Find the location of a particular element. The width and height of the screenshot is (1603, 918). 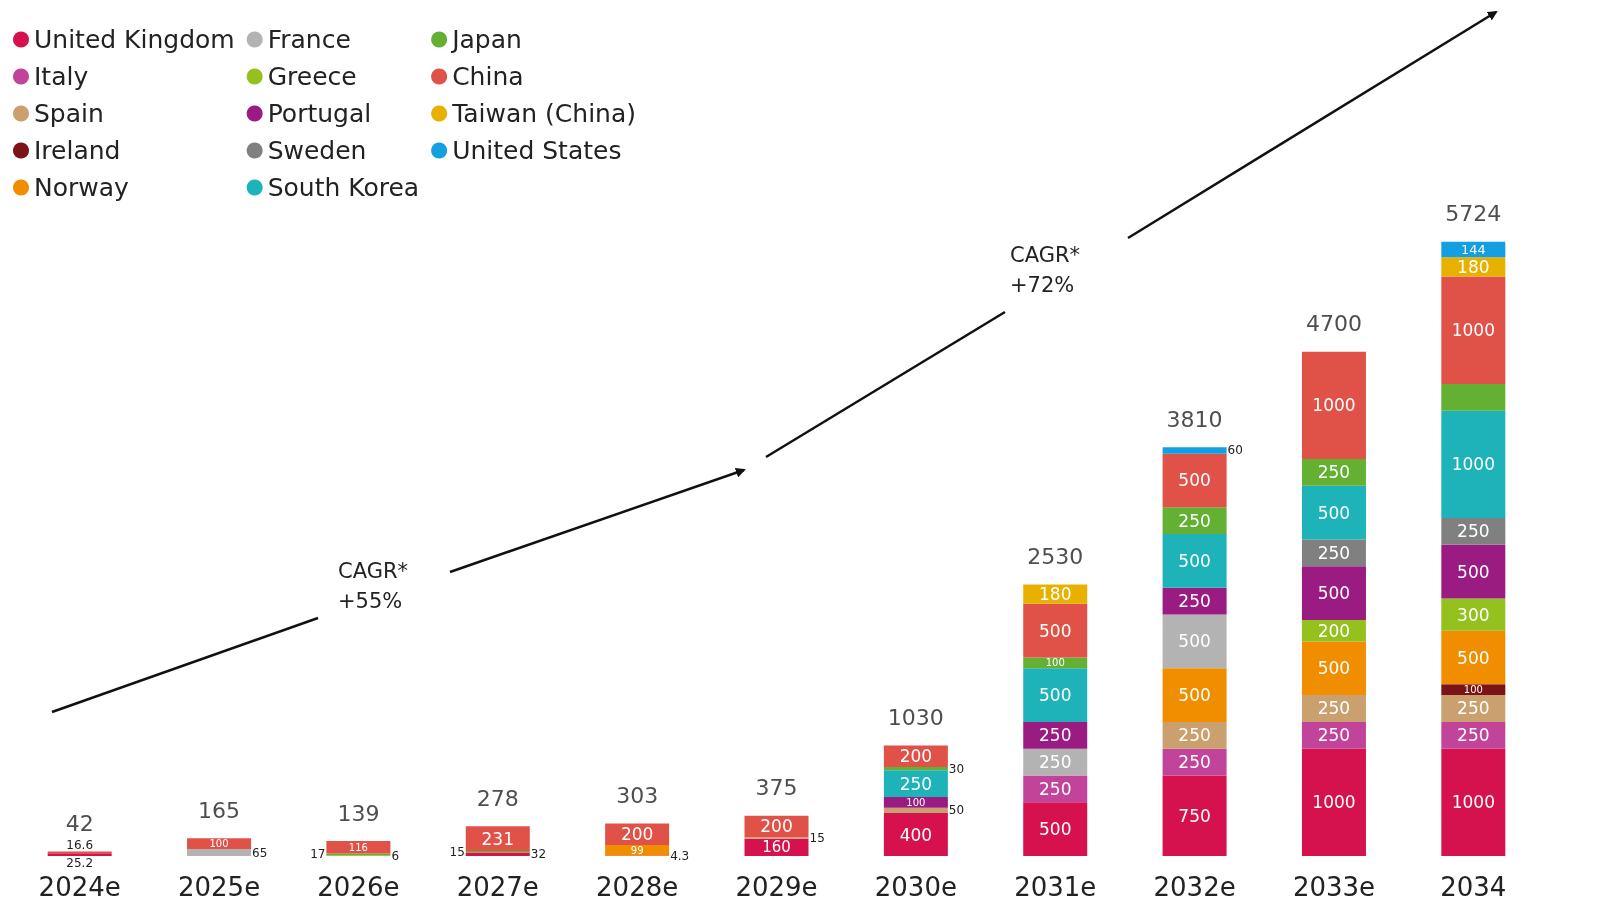

legend-label: Italy is located at coordinates (61, 76).